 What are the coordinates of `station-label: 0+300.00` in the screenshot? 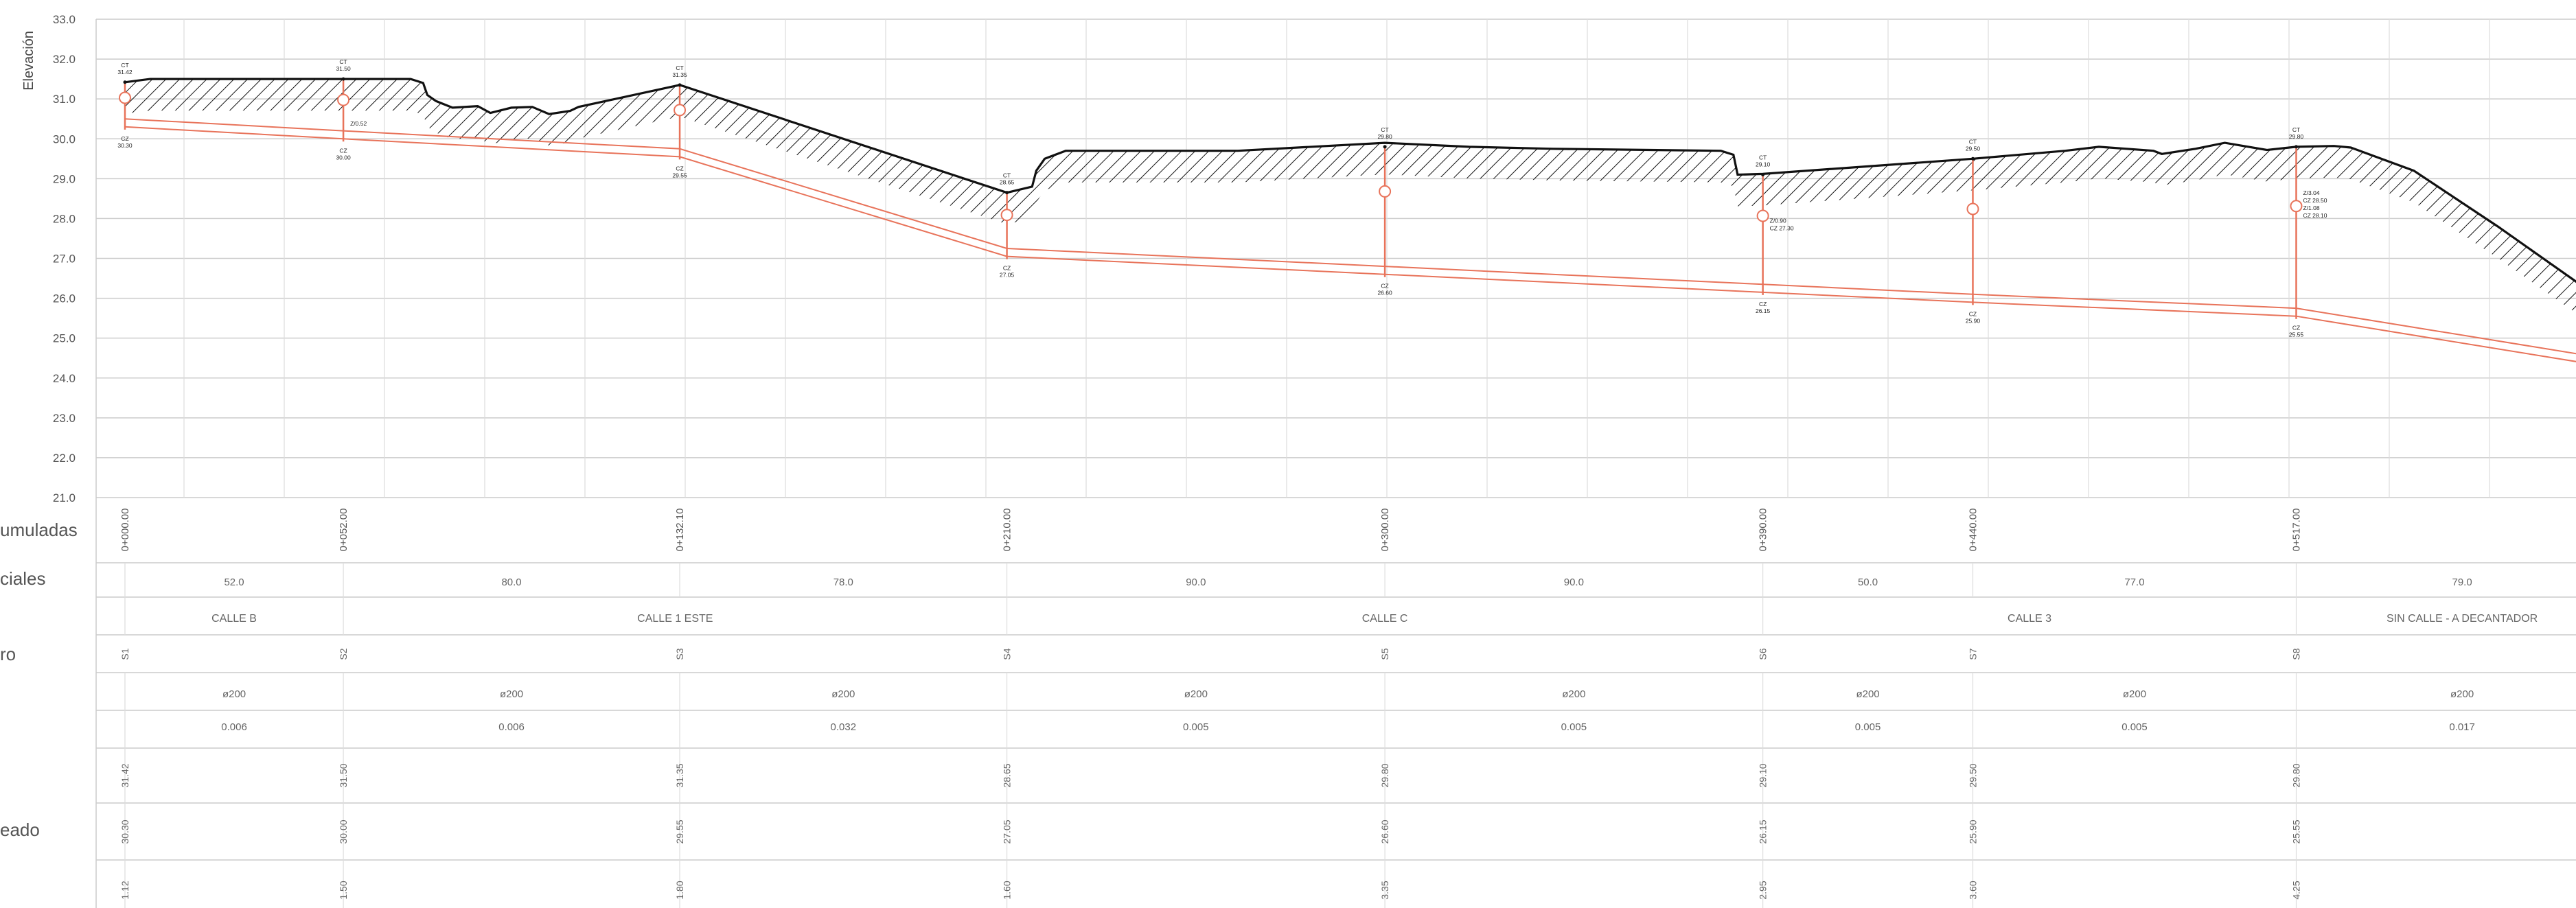 It's located at (1385, 530).